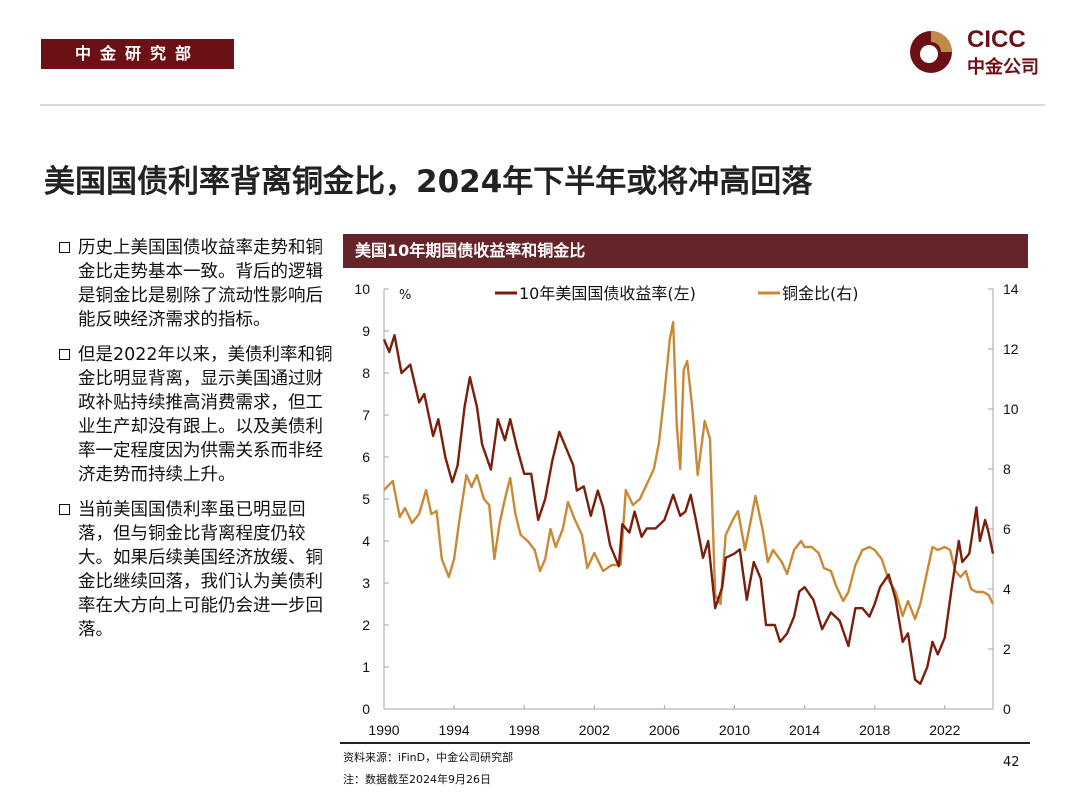 This screenshot has height=809, width=1080. I want to click on source-note: 资料来源：iFinD，中金公司研究部, so click(428, 757).